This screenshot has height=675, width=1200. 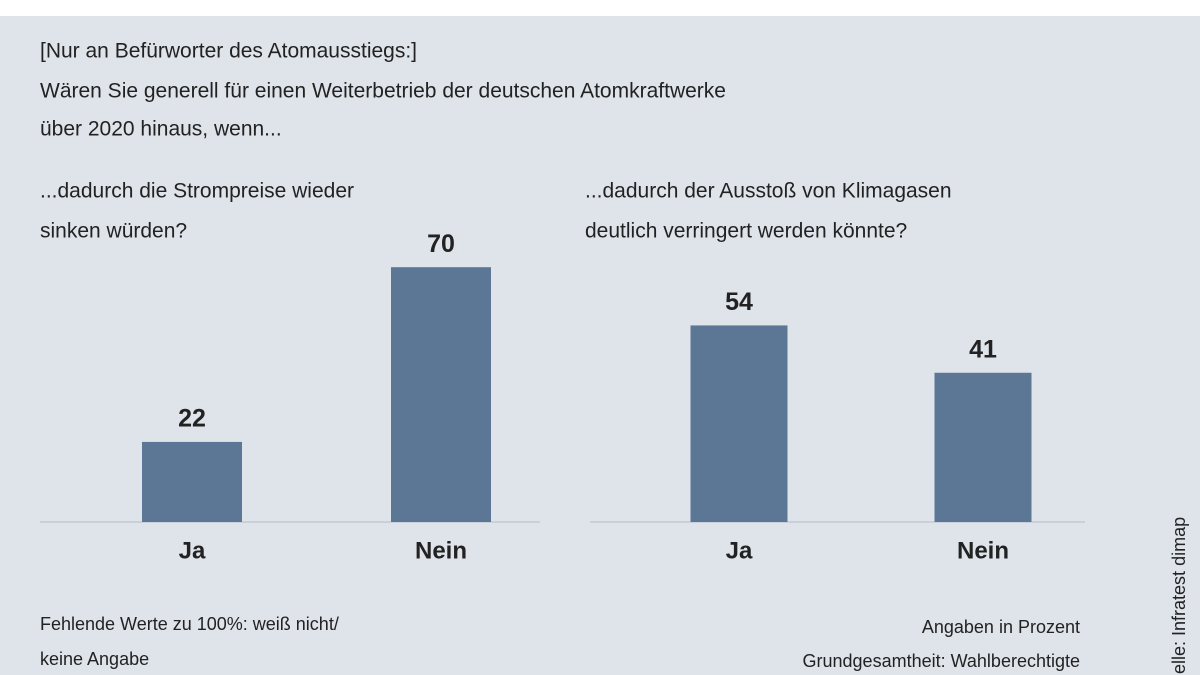 What do you see at coordinates (189, 624) in the screenshot?
I see `footnote: Fehlende Werte zu 100%: weiß nicht/` at bounding box center [189, 624].